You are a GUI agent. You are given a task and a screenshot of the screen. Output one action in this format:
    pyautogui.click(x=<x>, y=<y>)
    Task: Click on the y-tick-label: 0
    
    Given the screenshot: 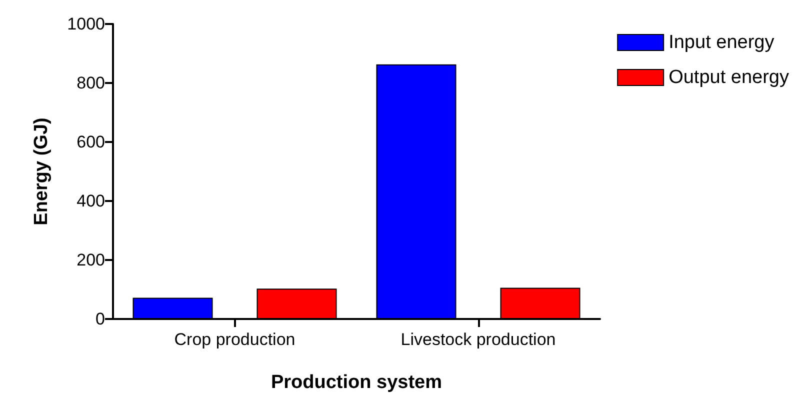 What is the action you would take?
    pyautogui.click(x=100, y=319)
    